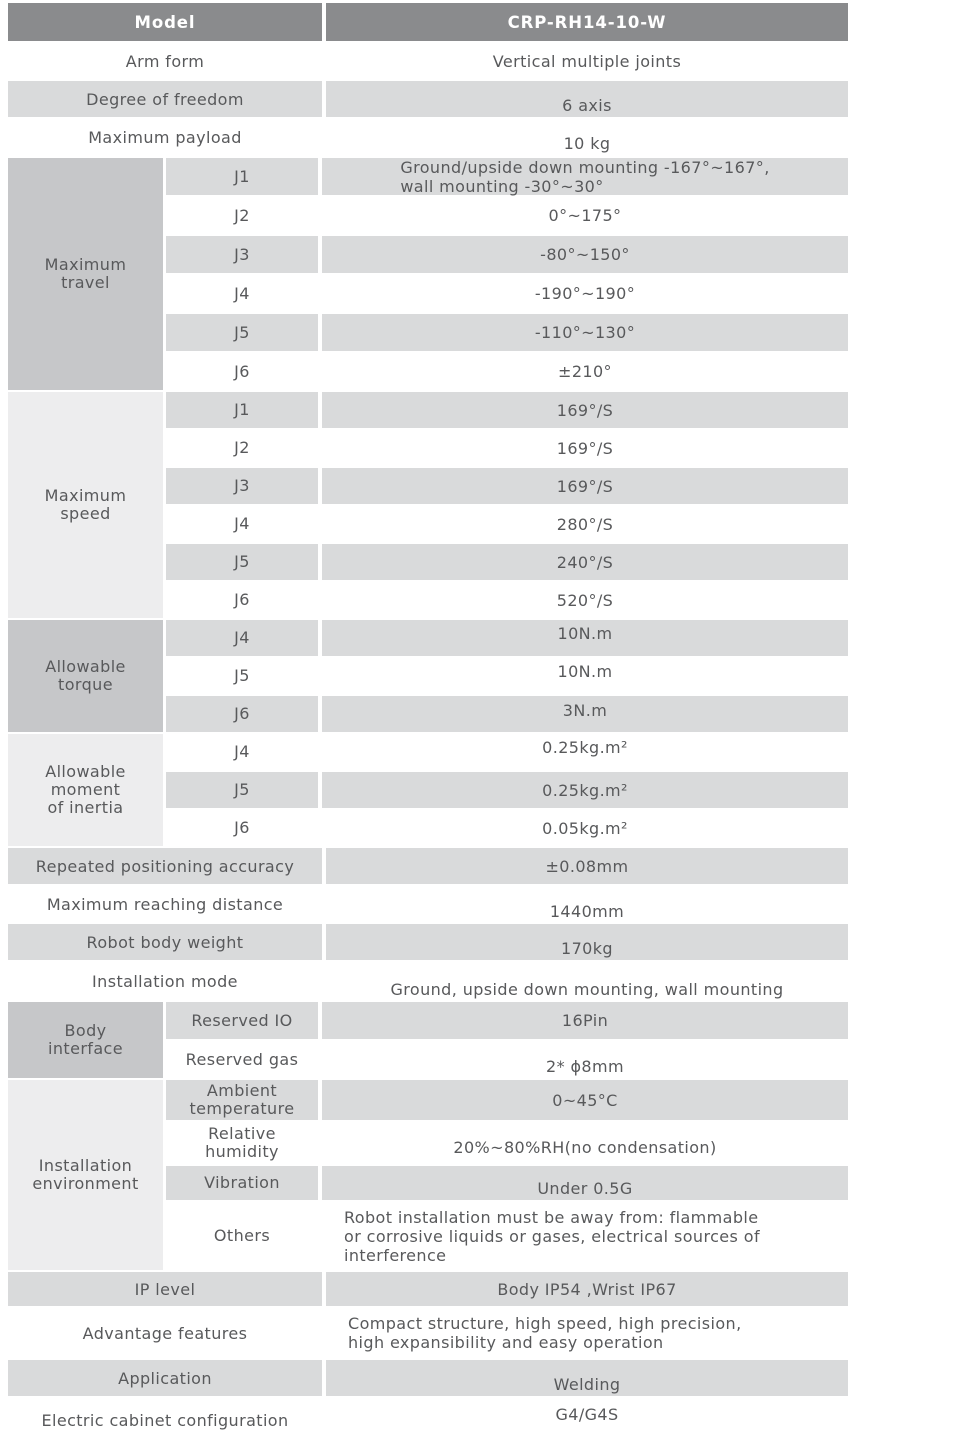 This screenshot has width=966, height=1448. I want to click on text-line: wall mounting -30°~30°, so click(502, 186).